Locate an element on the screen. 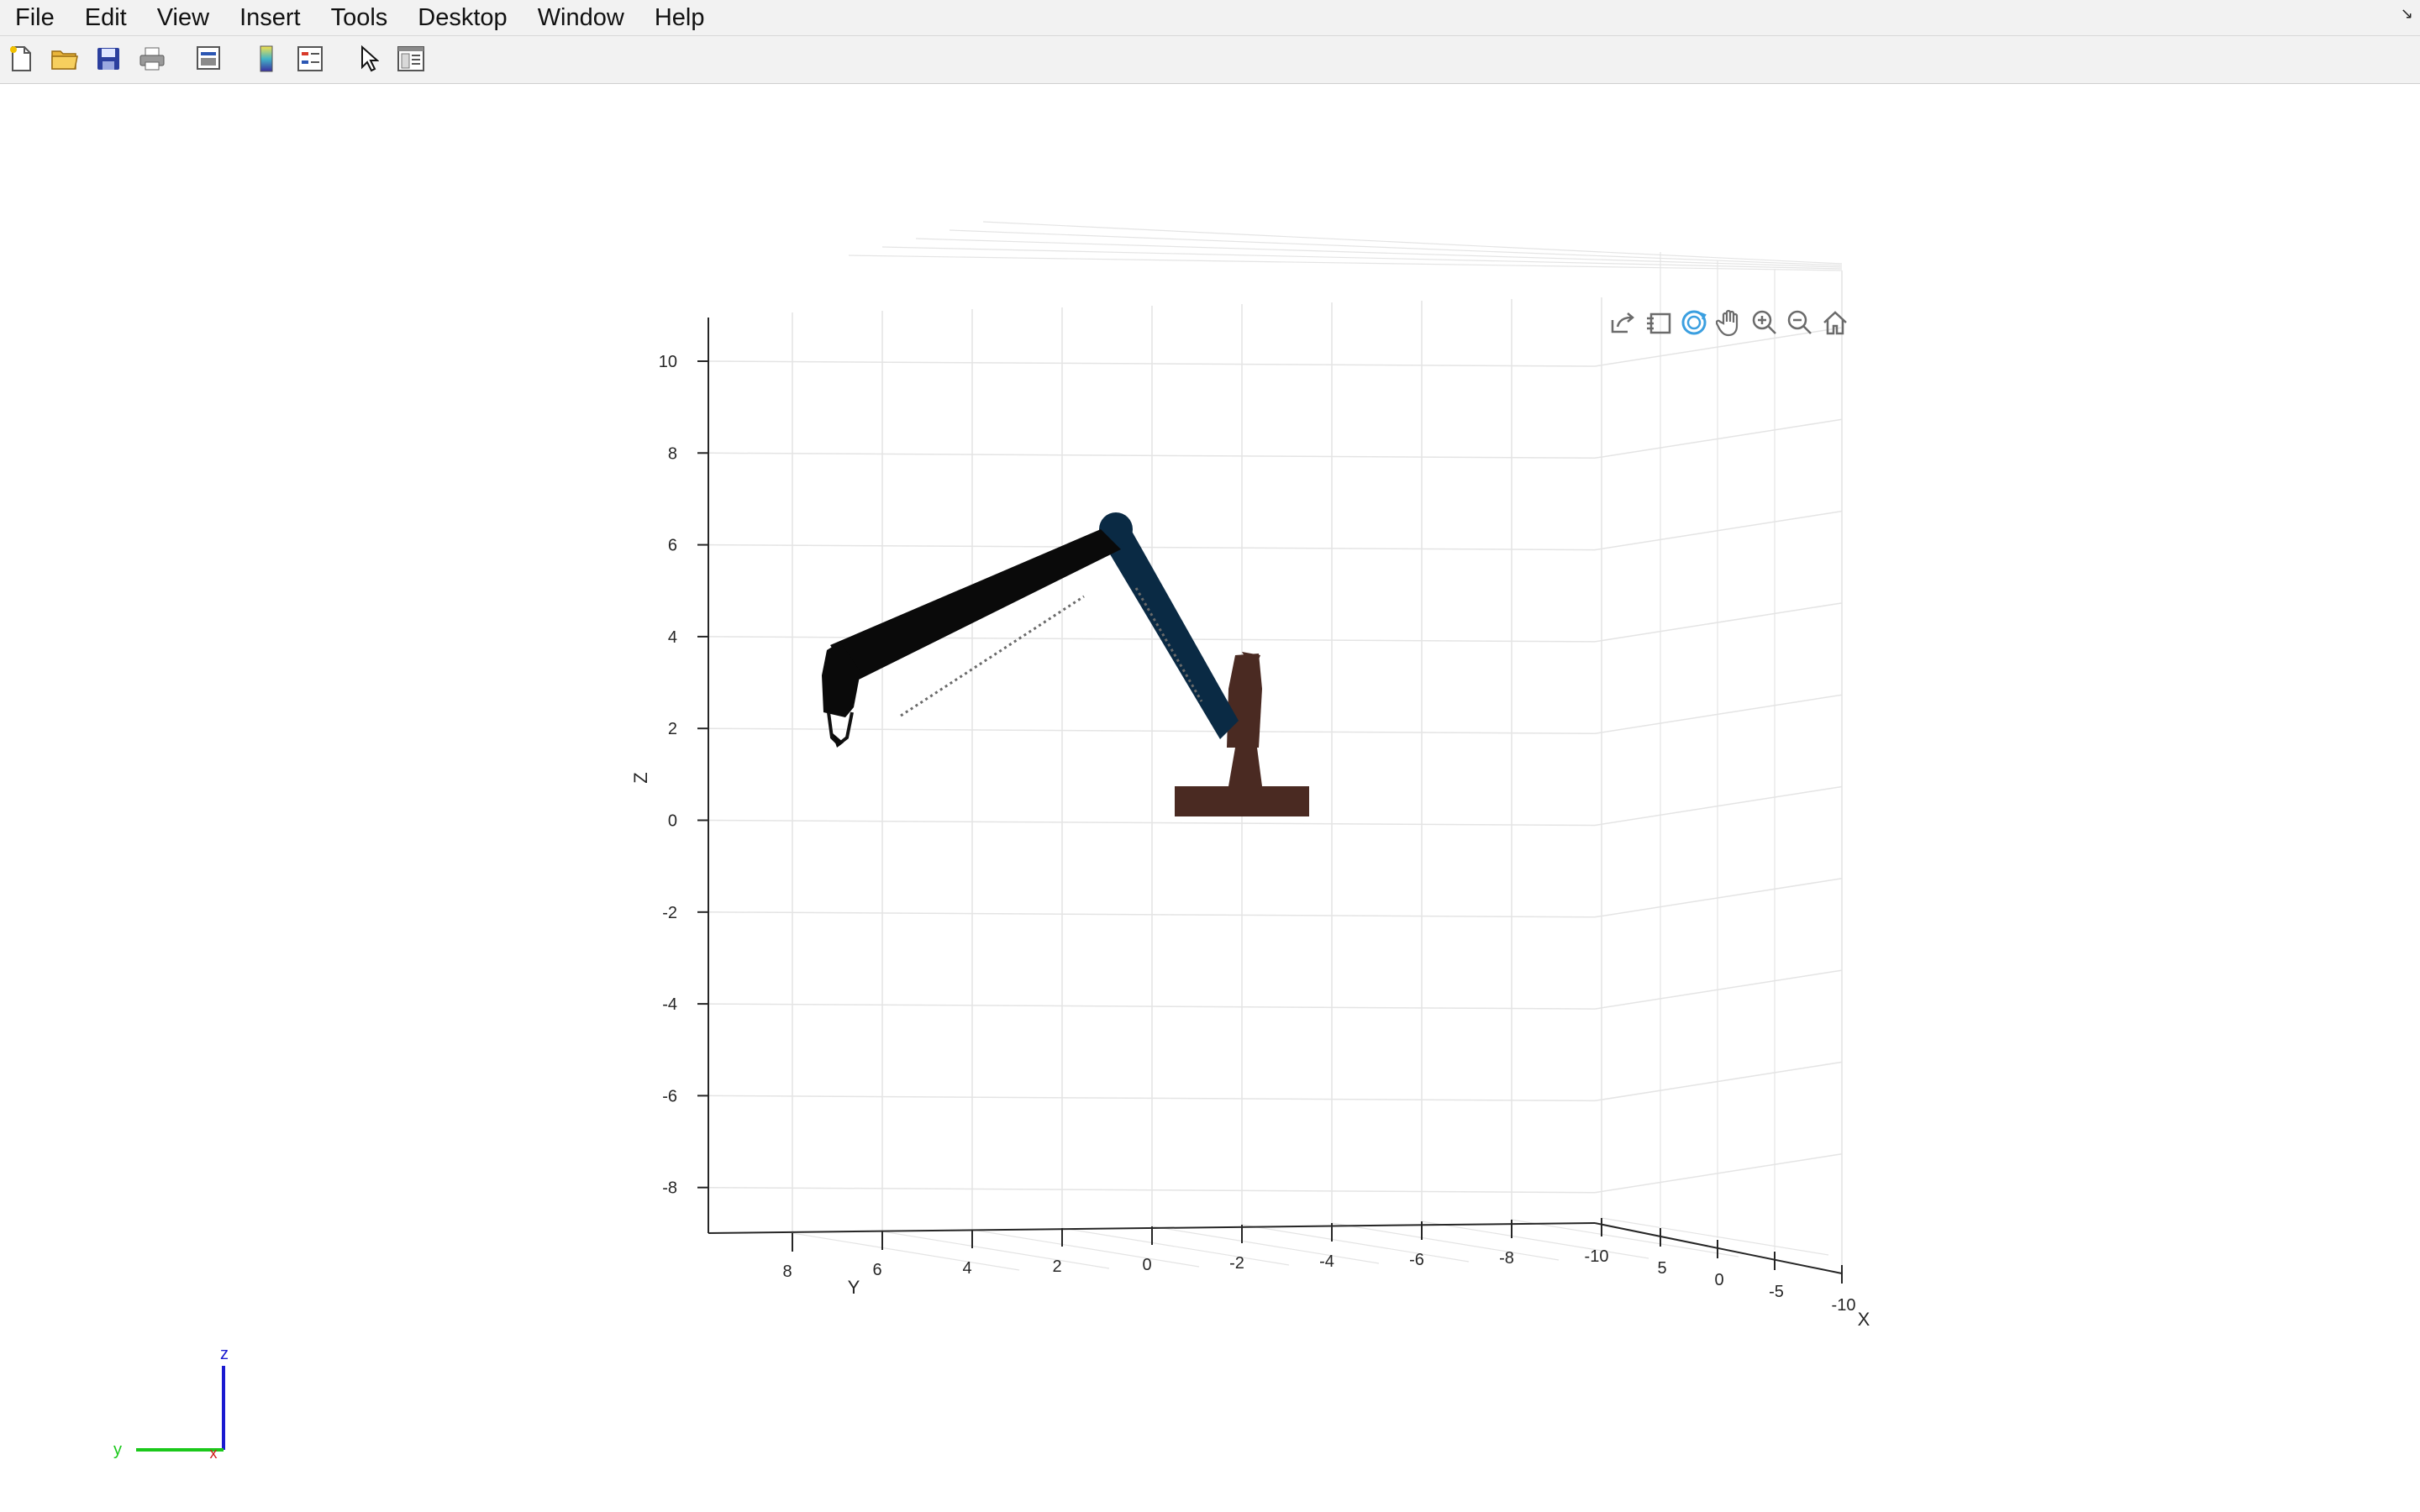  z-tick-label: 8 is located at coordinates (673, 453).